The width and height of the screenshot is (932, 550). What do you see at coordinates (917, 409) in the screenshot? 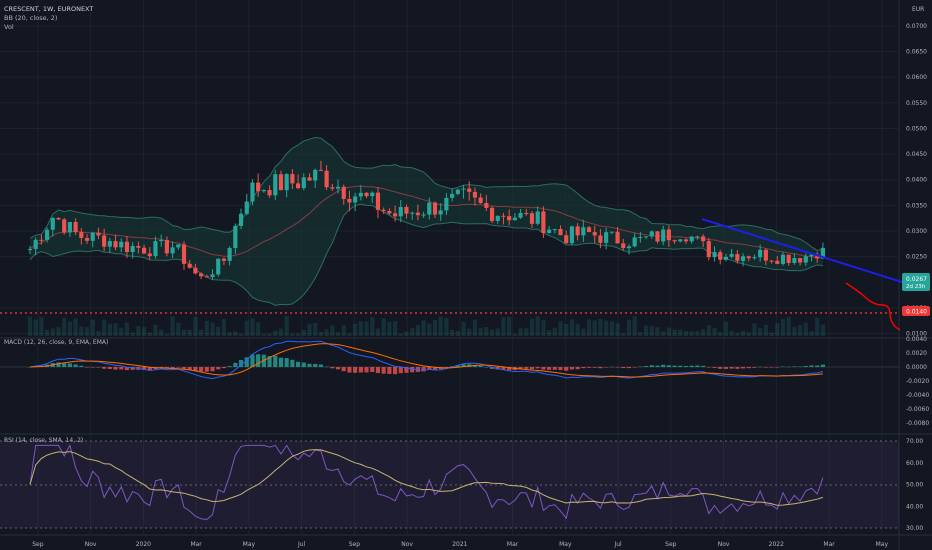
I see `macd-tick-label: -0.0060` at bounding box center [917, 409].